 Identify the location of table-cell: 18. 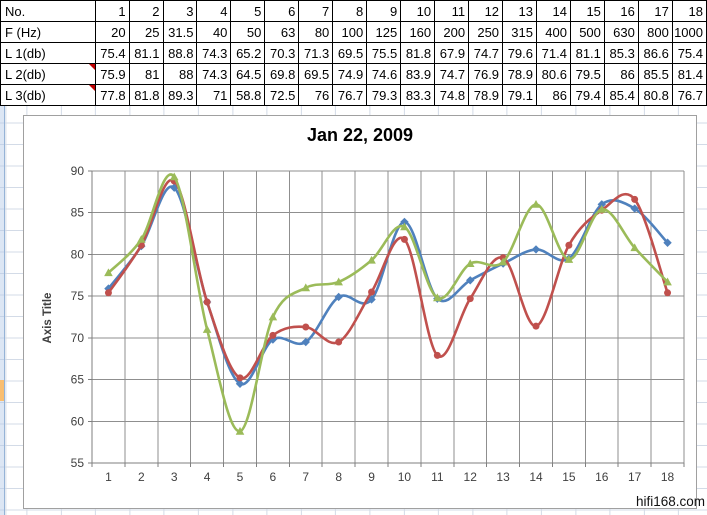
(689, 11).